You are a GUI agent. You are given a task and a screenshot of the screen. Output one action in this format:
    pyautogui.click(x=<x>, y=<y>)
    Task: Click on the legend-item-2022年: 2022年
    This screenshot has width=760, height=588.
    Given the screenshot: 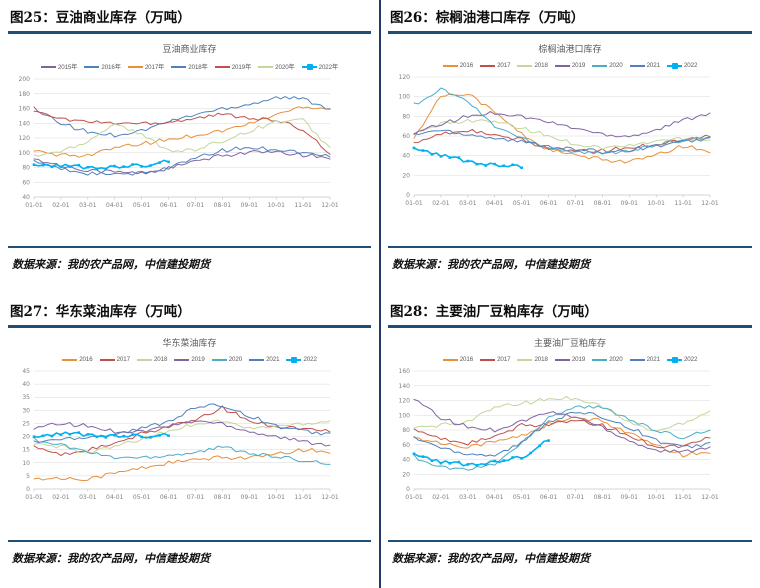 What is the action you would take?
    pyautogui.click(x=319, y=66)
    